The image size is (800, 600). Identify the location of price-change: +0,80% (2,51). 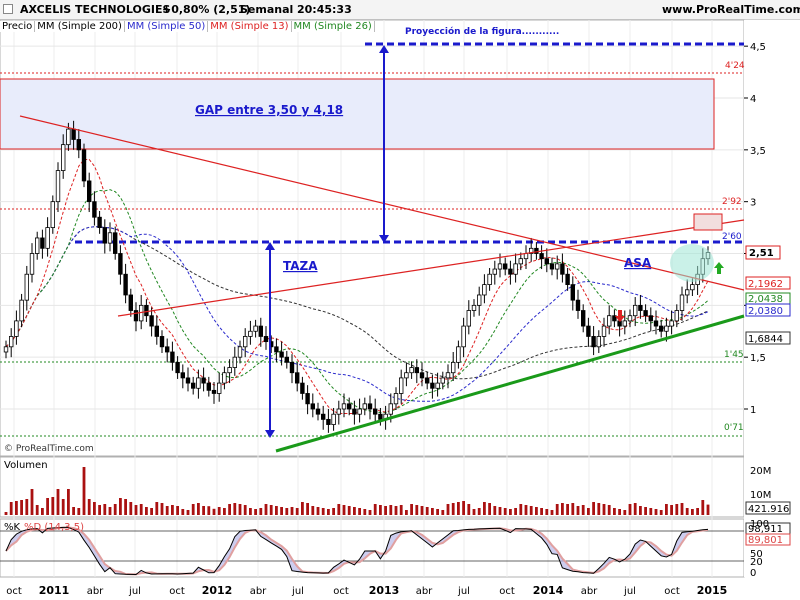
(206, 9).